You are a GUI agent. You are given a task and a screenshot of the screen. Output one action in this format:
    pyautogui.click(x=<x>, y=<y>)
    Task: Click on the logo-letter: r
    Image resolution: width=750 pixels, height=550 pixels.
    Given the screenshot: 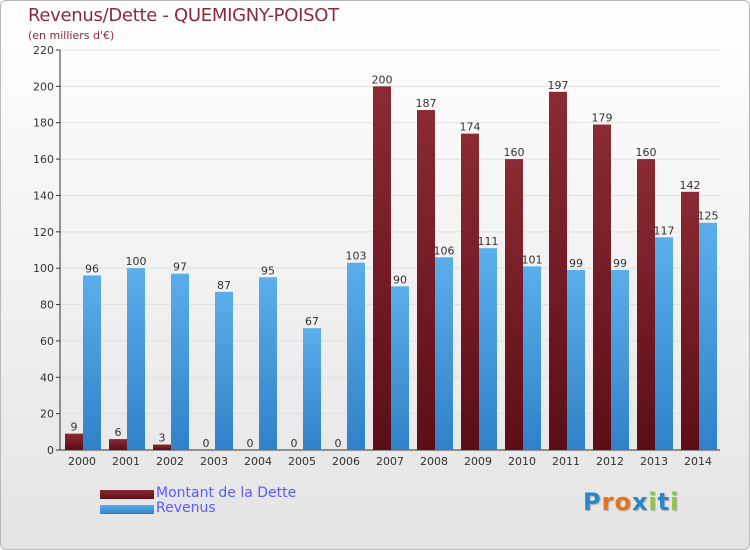 What is the action you would take?
    pyautogui.click(x=608, y=502)
    